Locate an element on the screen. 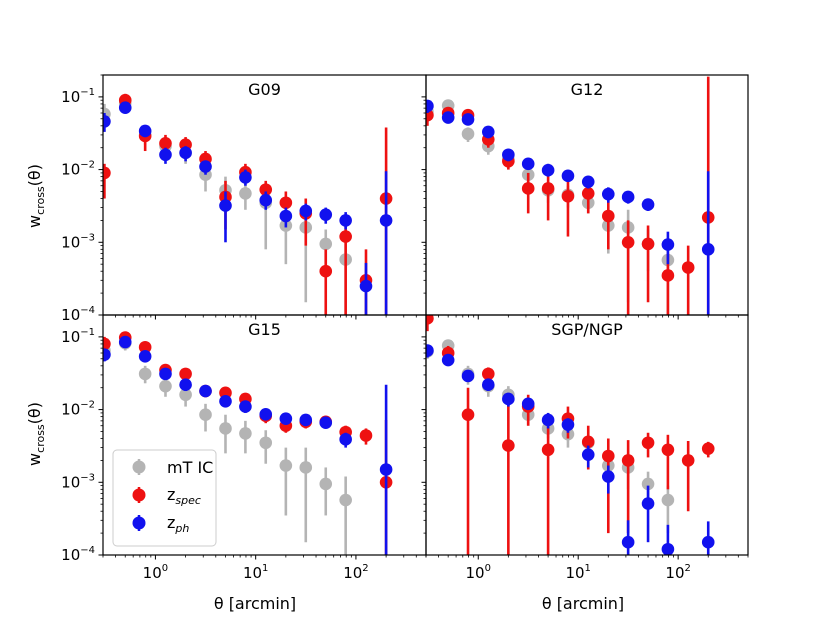 The height and width of the screenshot is (623, 830). panel-title: SGP/NGP is located at coordinates (587, 329).